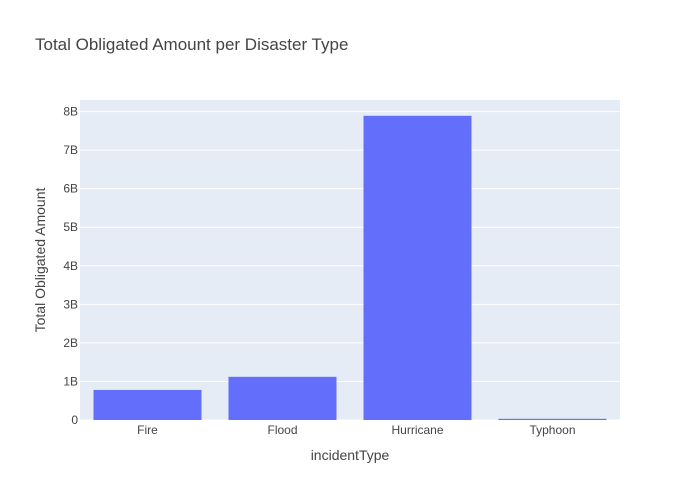 The width and height of the screenshot is (700, 500). I want to click on chart-title: Total Obligated Amount per Disaster Type, so click(191, 44).